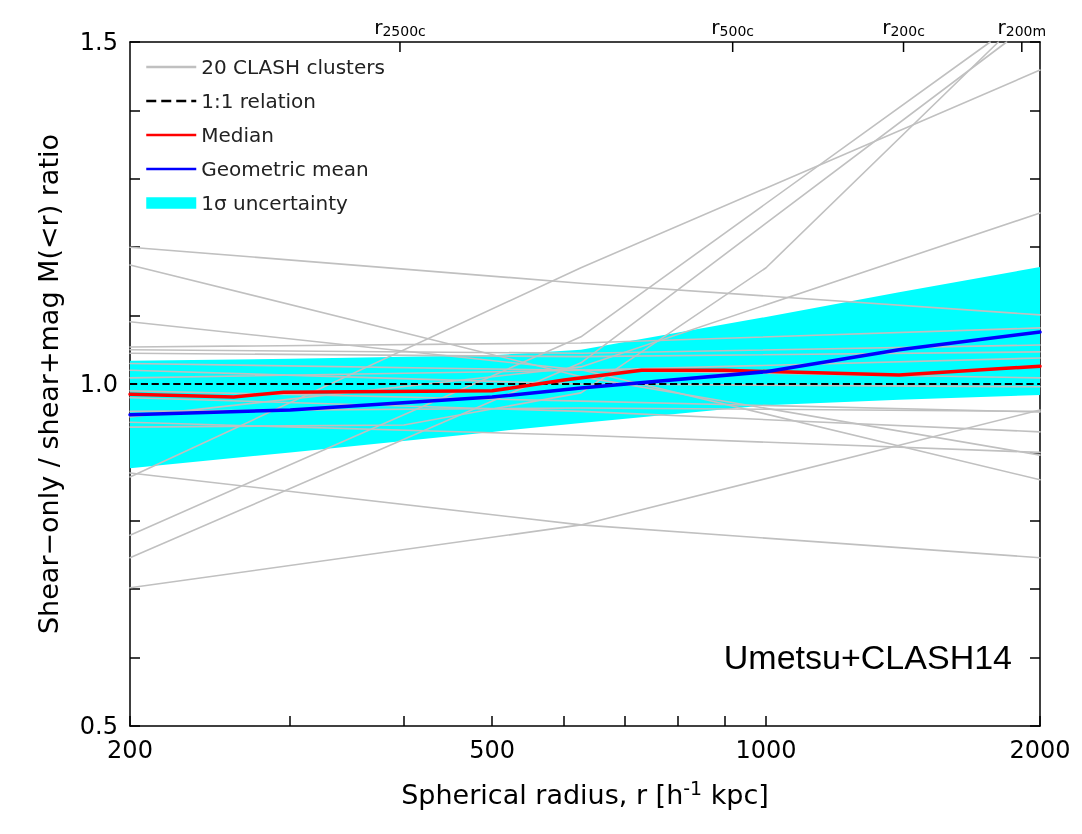 Image resolution: width=1082 pixels, height=834 pixels. What do you see at coordinates (400, 27) in the screenshot?
I see `ref-line-label: r2500c` at bounding box center [400, 27].